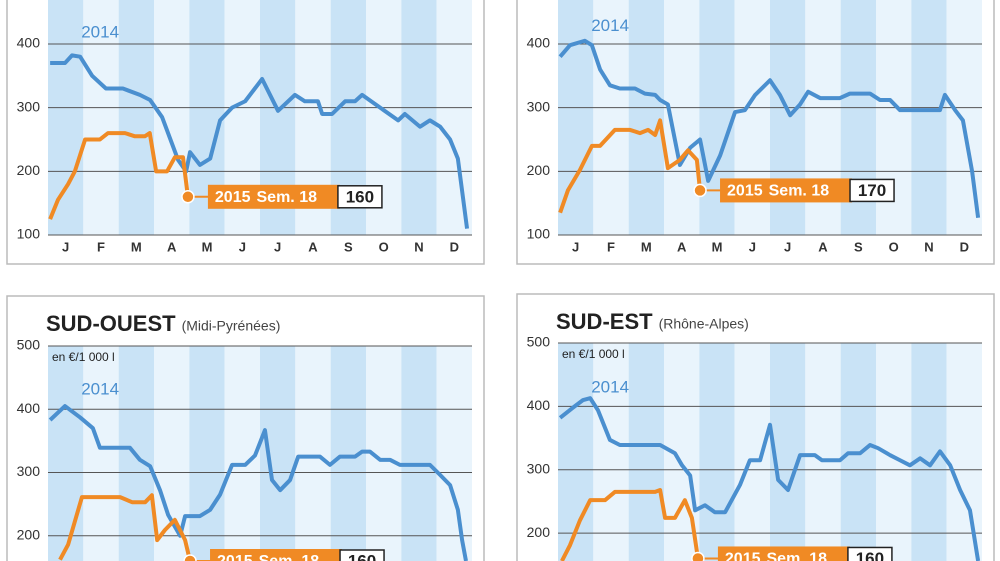  What do you see at coordinates (858, 246) in the screenshot?
I see `x-tick-label: S` at bounding box center [858, 246].